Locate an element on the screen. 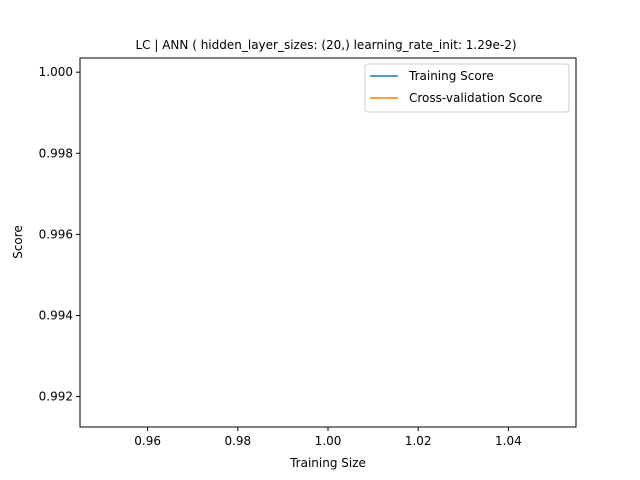  y-tick-label: 0.992 is located at coordinates (56, 397).